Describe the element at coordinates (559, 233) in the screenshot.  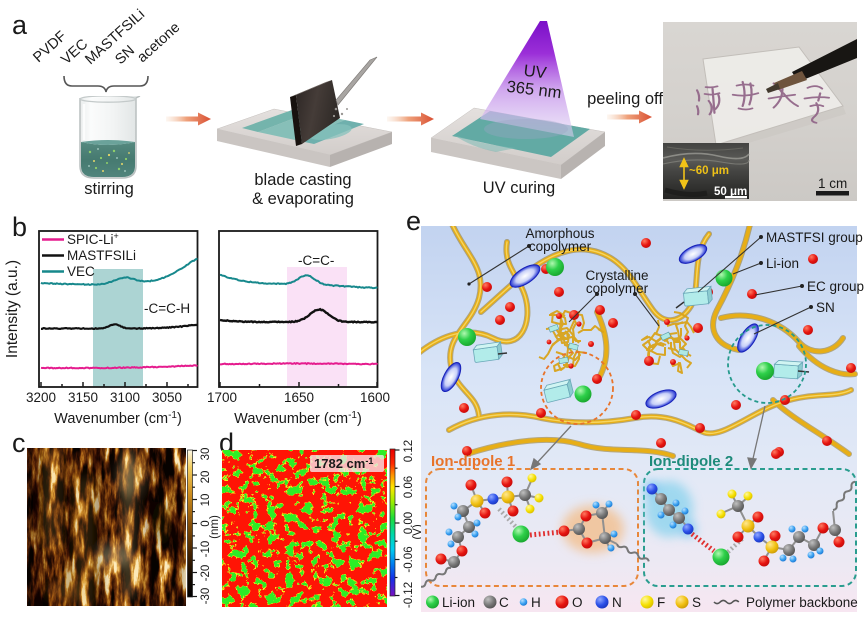
I see `svg-text: Amorphous` at that location.